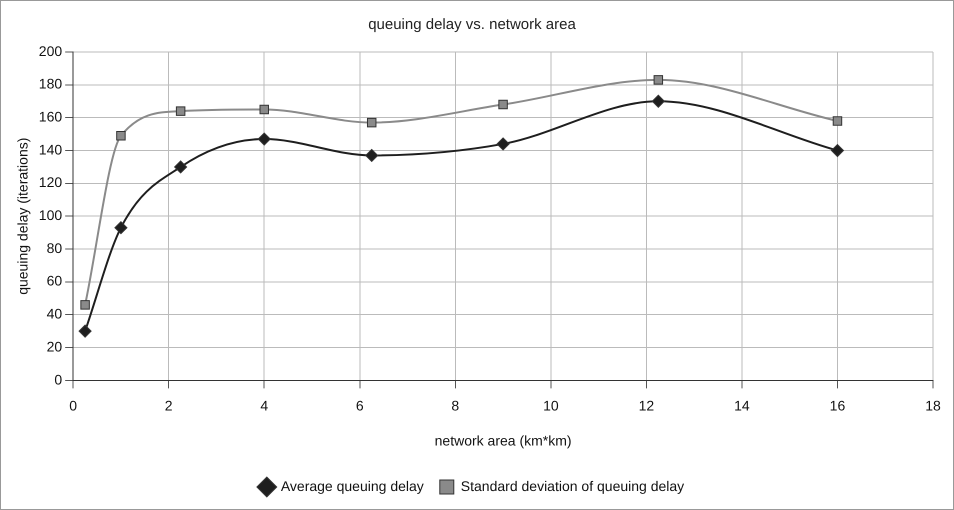  I want to click on x-tick-label: 12, so click(646, 406).